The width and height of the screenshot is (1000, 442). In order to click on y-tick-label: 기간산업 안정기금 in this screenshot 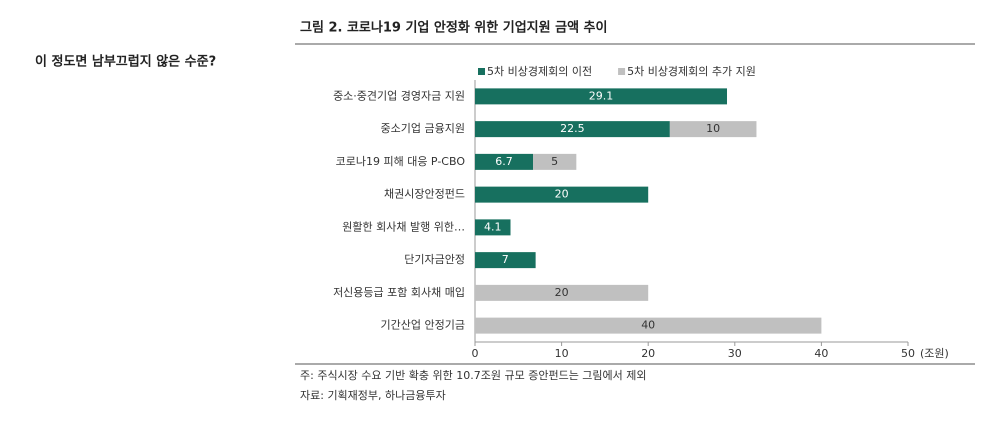, I will do `click(423, 325)`.